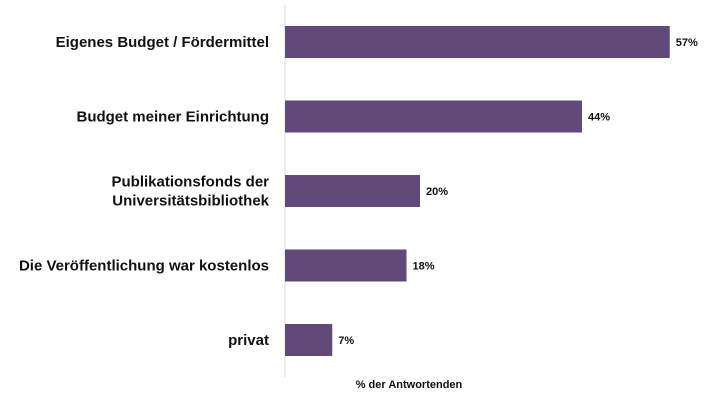 Image resolution: width=718 pixels, height=402 pixels. I want to click on value-label-4: 7%, so click(346, 341).